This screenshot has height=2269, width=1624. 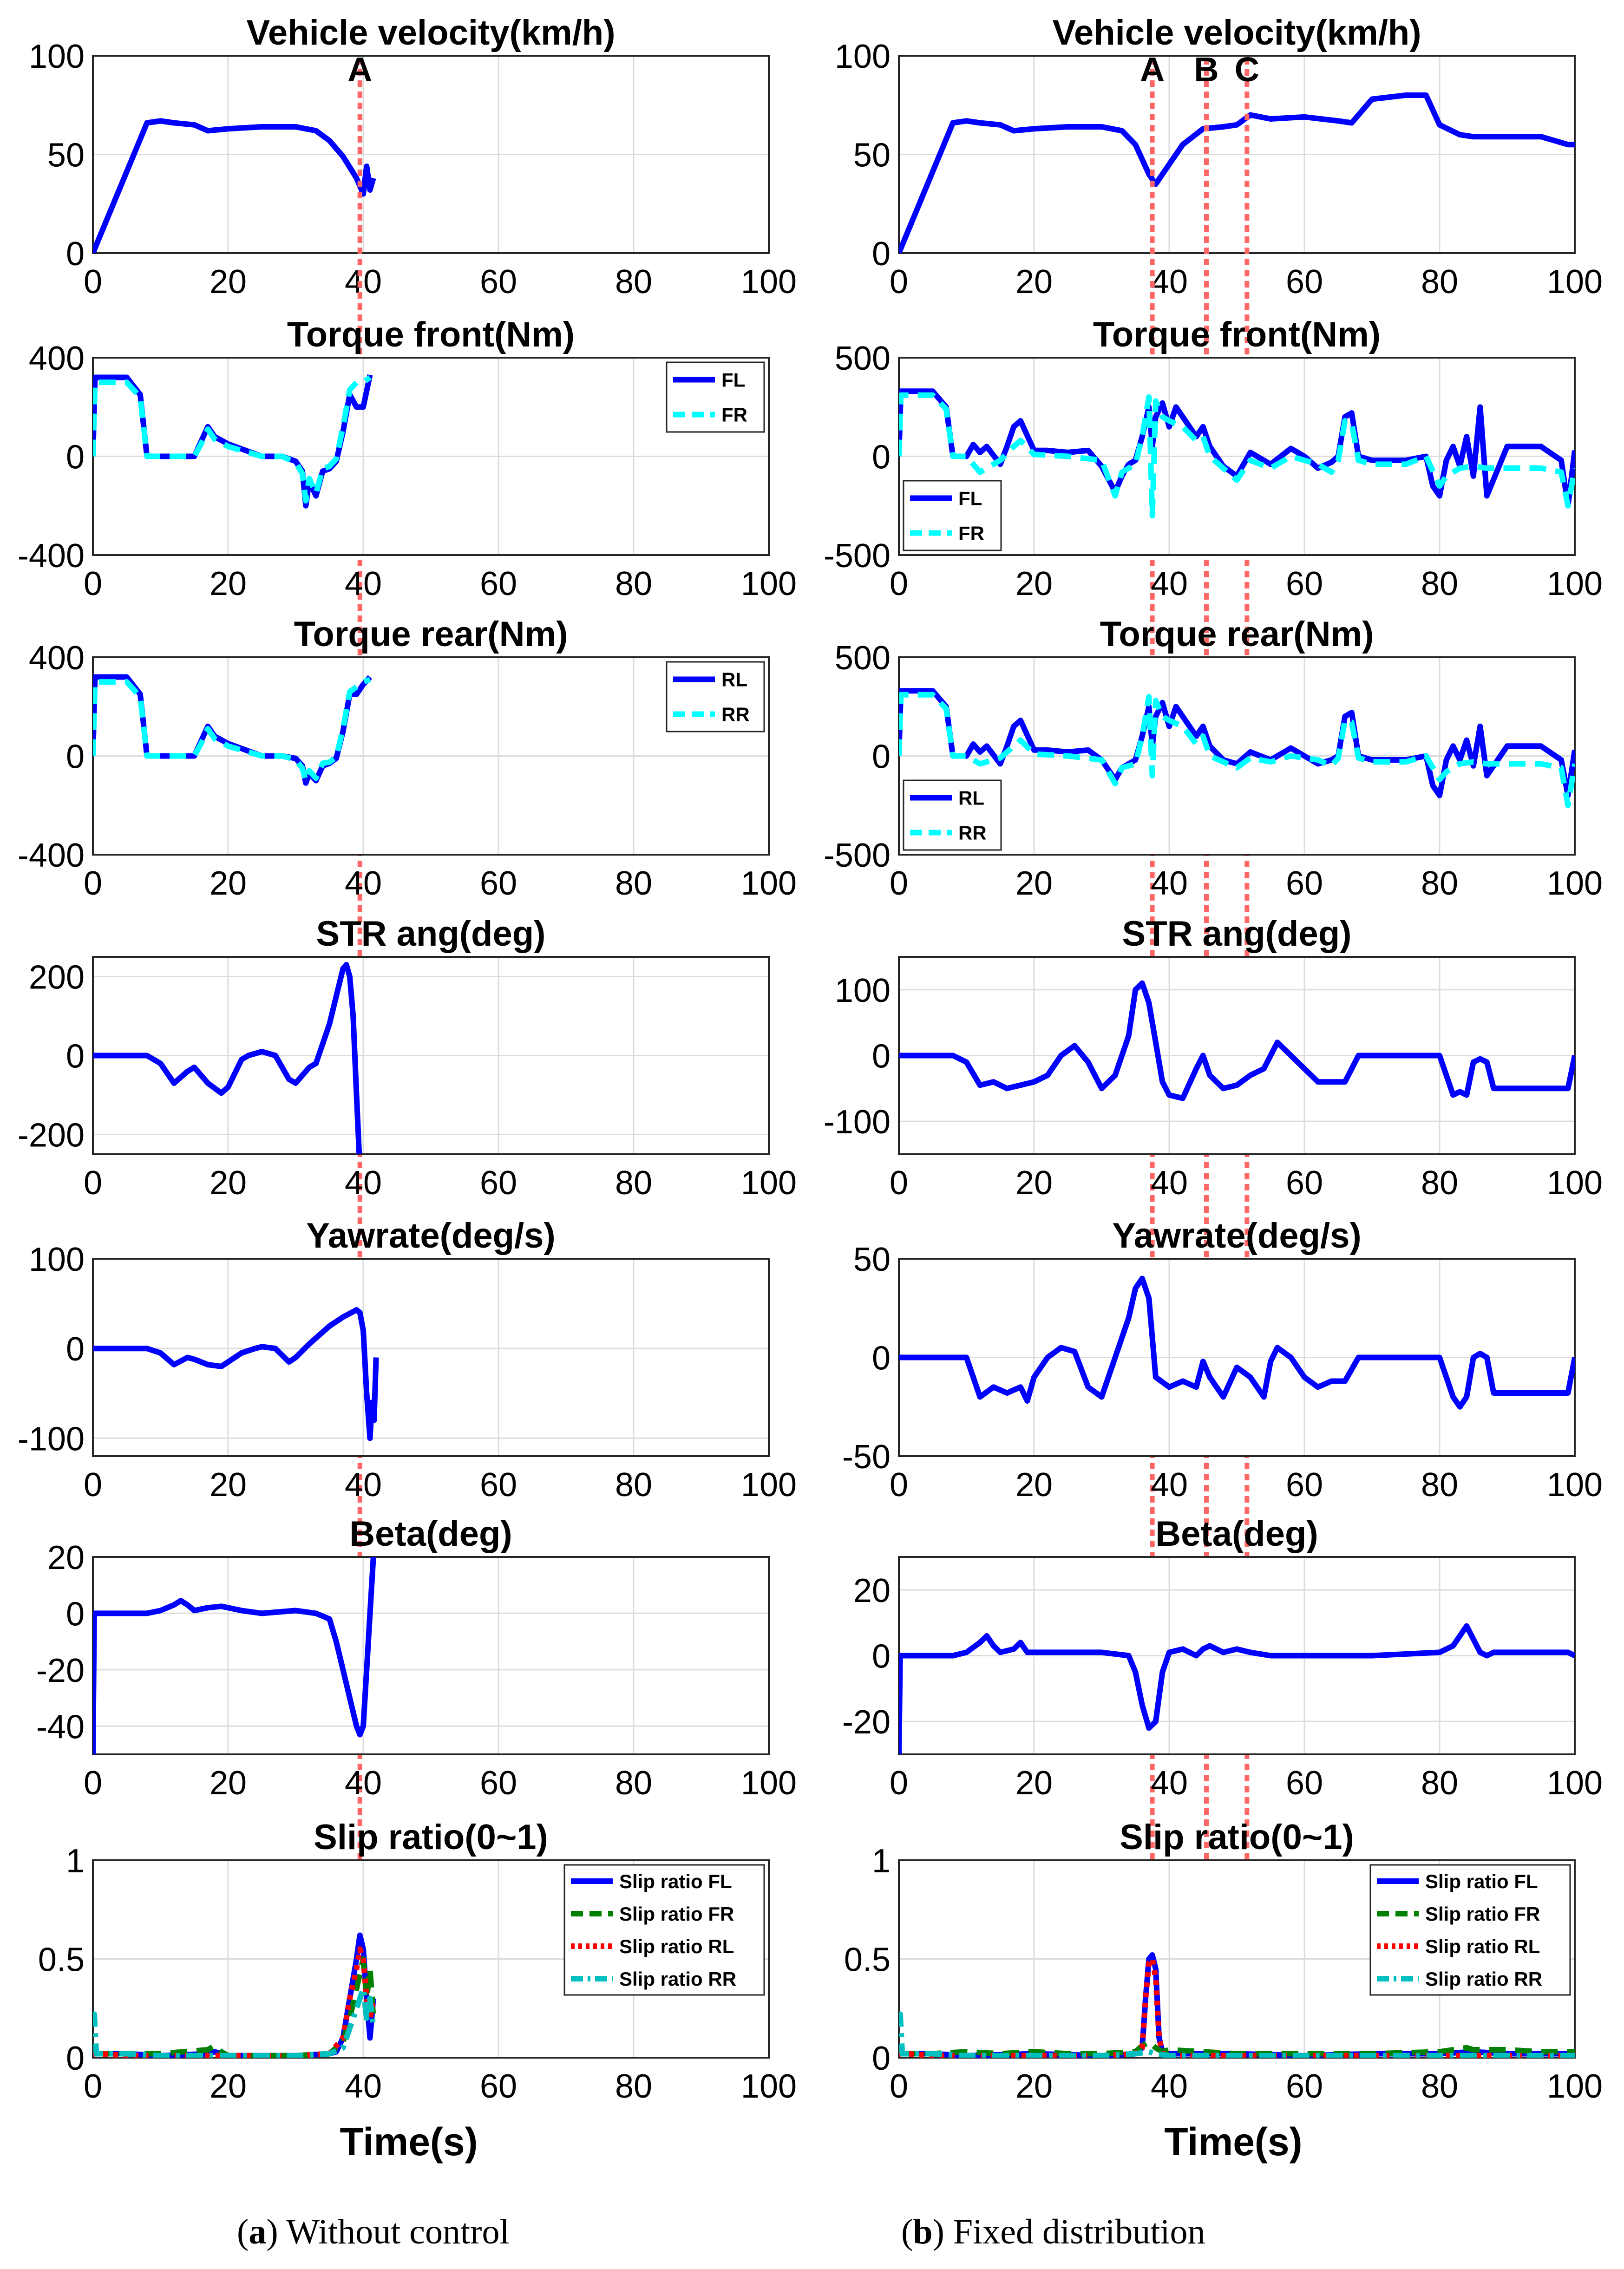 What do you see at coordinates (676, 1881) in the screenshot?
I see `legend-label: Slip ratio FL` at bounding box center [676, 1881].